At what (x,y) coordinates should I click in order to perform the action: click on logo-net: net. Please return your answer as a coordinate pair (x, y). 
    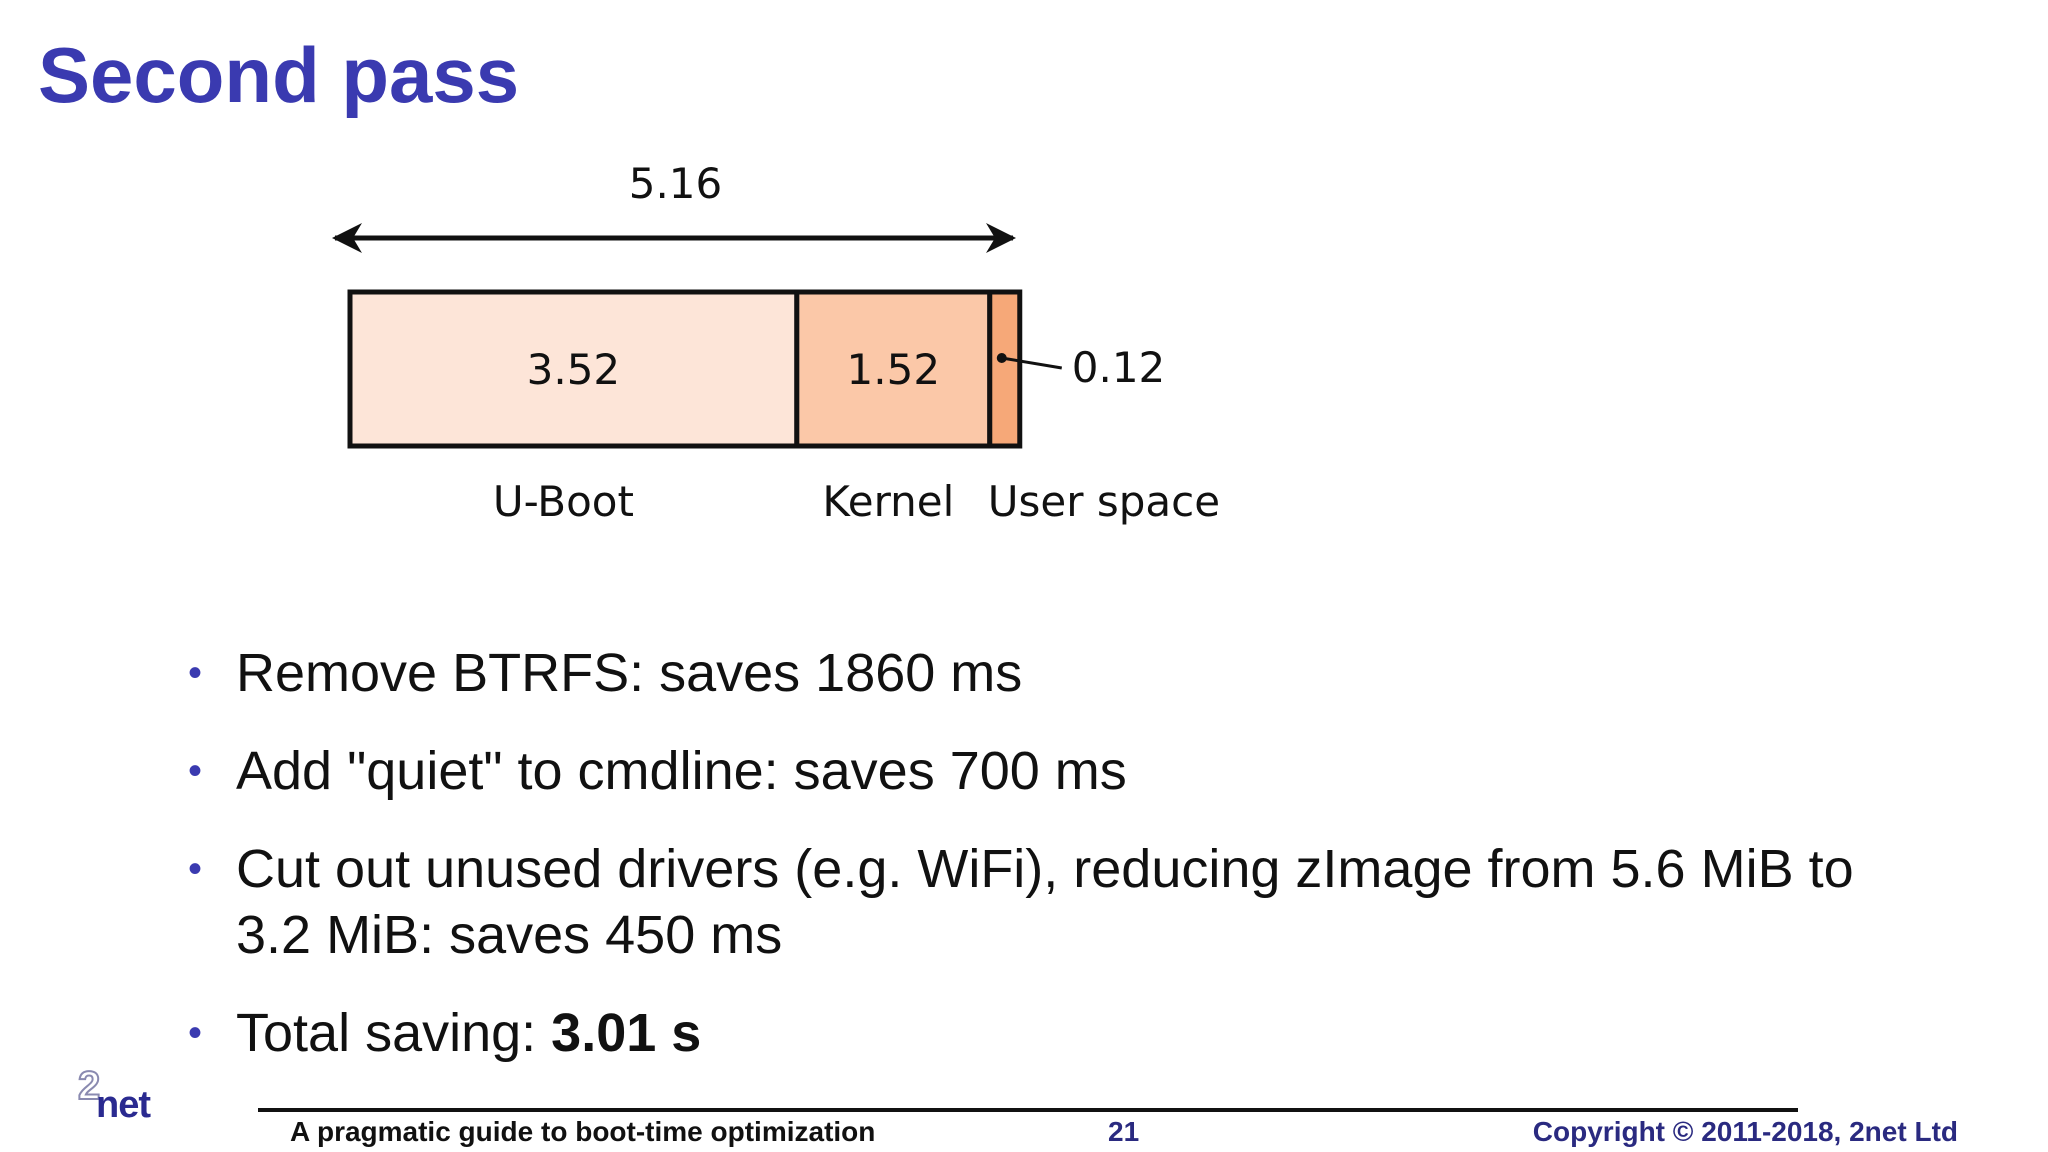
    Looking at the image, I should click on (123, 1105).